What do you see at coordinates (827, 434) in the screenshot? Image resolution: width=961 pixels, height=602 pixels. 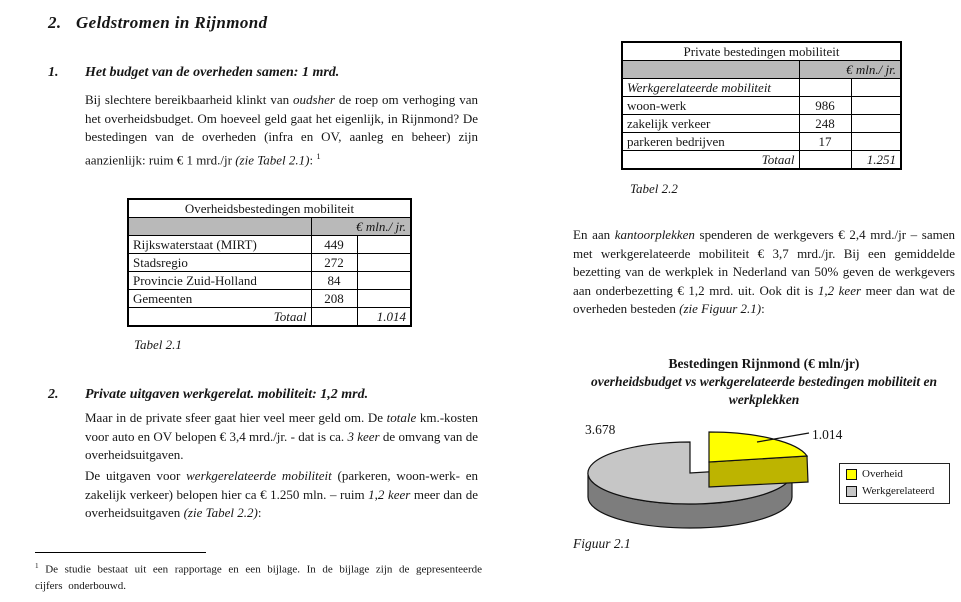 I see `data-label-overheid: 1.014` at bounding box center [827, 434].